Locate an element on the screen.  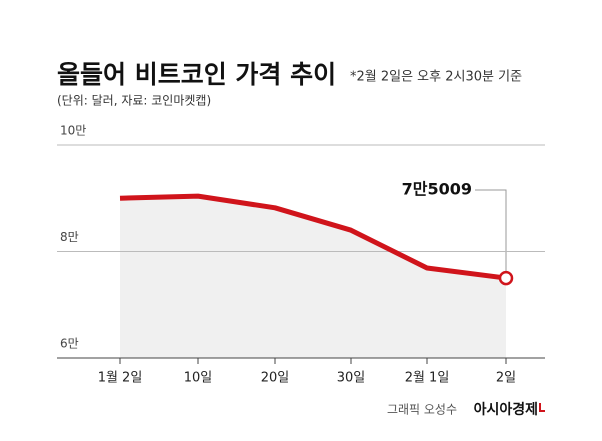
leader-line is located at coordinates (491, 232).